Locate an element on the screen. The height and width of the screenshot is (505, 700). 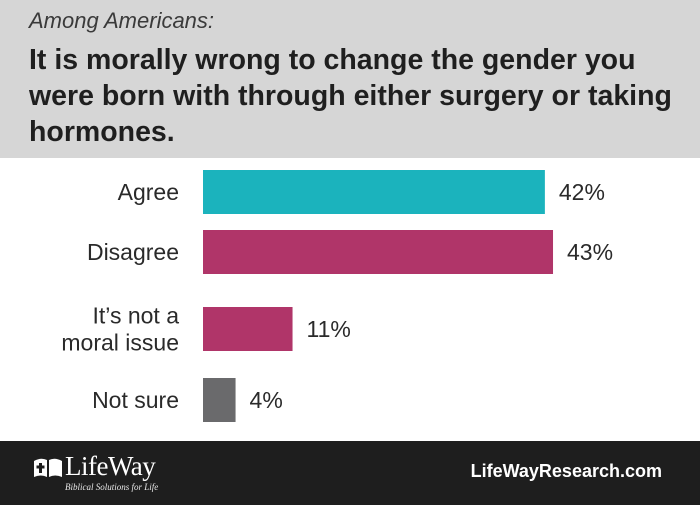
value-label-2: 11% is located at coordinates (329, 329).